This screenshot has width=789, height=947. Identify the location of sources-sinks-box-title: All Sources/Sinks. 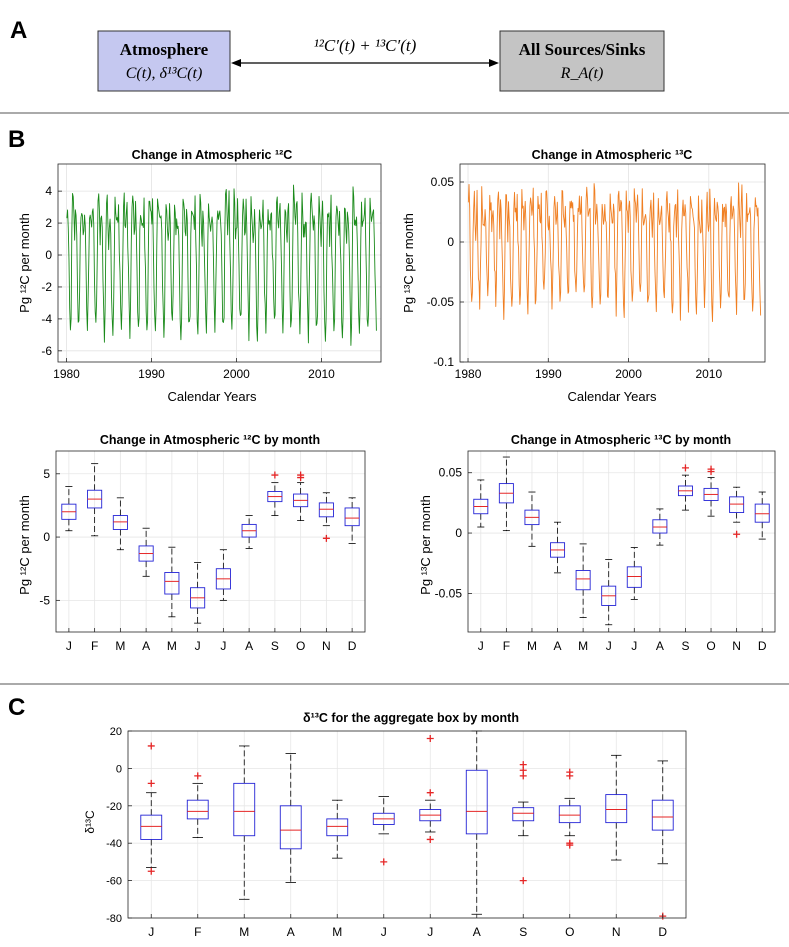
(582, 49).